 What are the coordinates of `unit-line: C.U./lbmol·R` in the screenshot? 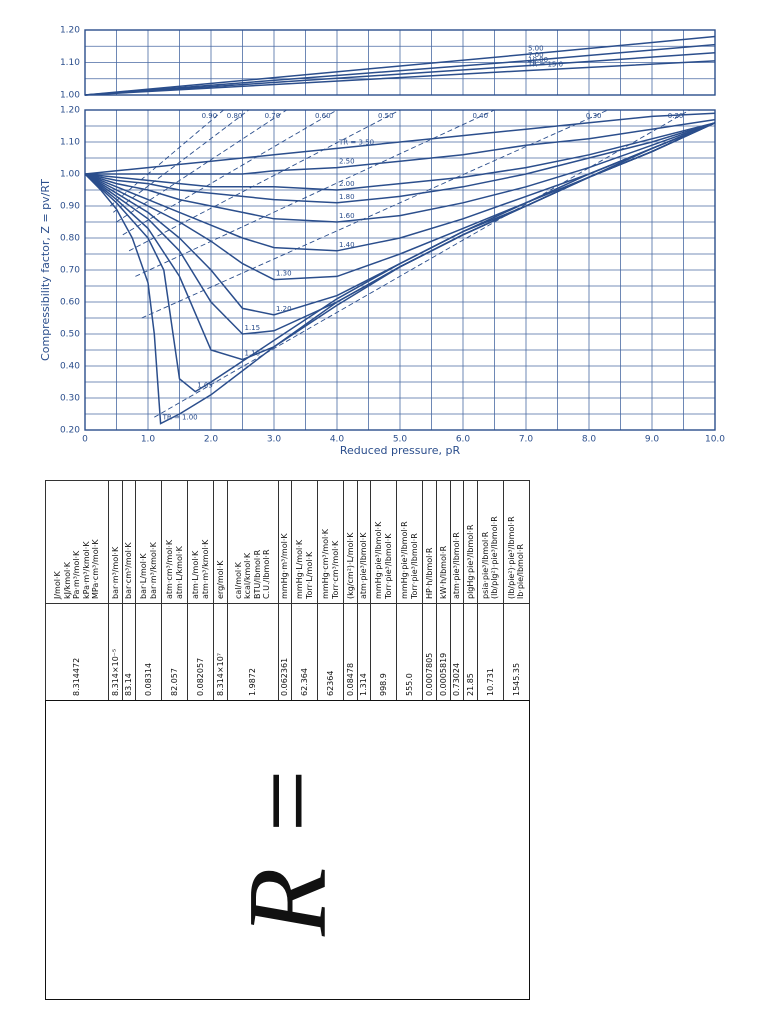 It's located at (267, 574).